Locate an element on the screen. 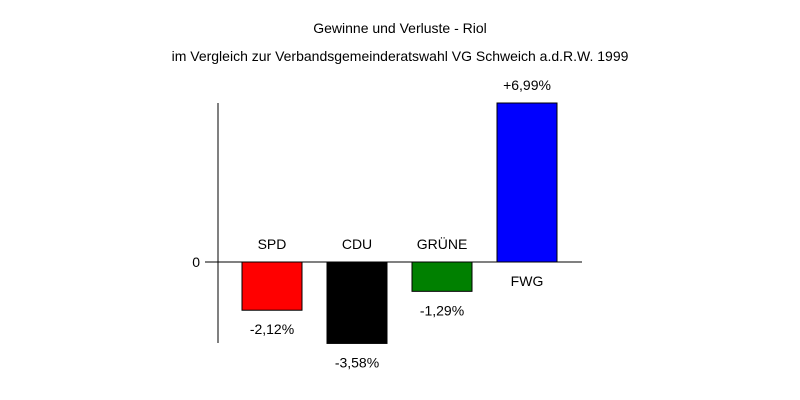  value-label: +6,99% is located at coordinates (527, 85).